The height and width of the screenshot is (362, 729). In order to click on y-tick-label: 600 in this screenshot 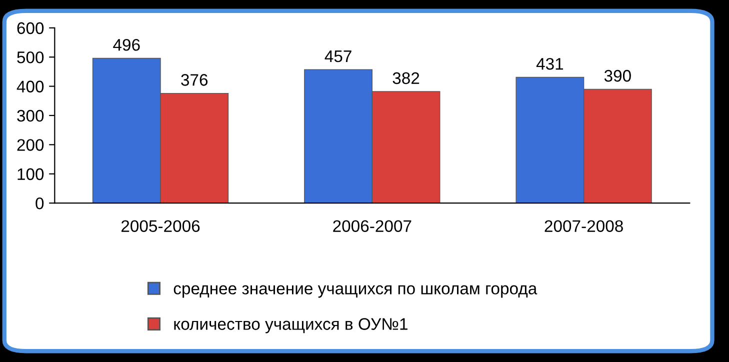, I will do `click(30, 28)`.